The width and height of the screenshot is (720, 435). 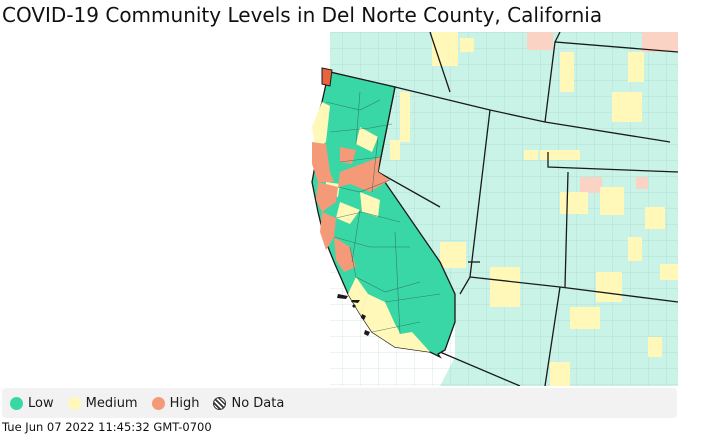 What do you see at coordinates (339, 403) in the screenshot?
I see `map-legend: Low Medium High No Data` at bounding box center [339, 403].